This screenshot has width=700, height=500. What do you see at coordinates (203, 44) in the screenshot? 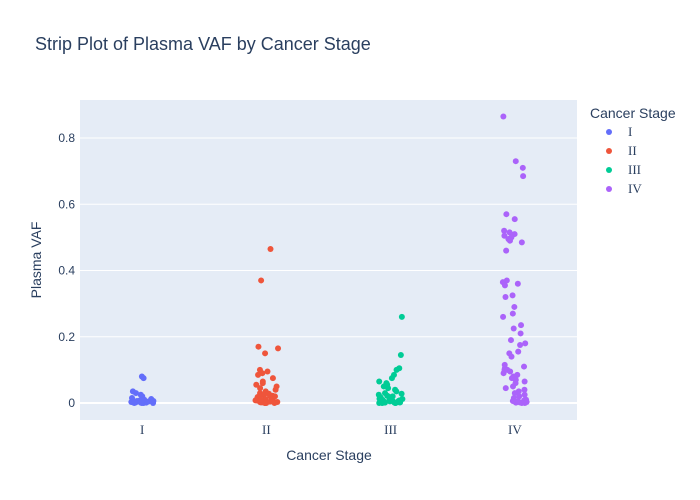
I see `chart-title: Strip Plot of Plasma VAF by Cancer Stage` at bounding box center [203, 44].